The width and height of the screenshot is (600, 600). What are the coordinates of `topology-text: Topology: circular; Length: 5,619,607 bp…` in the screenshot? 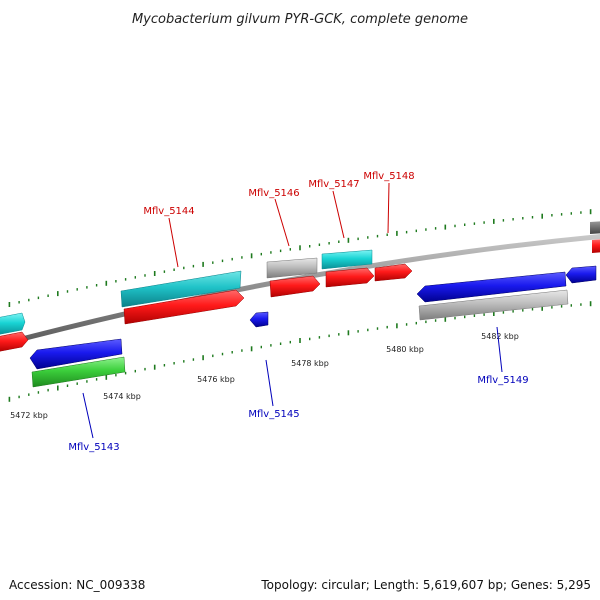 It's located at (426, 585).